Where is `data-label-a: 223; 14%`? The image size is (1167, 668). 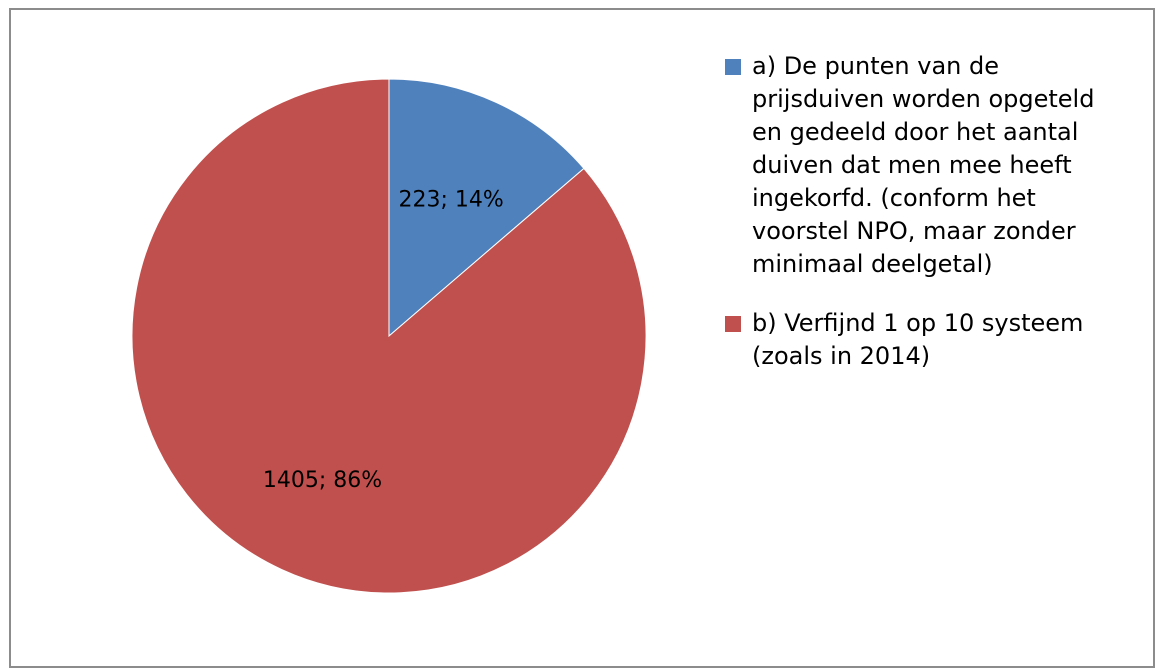
data-label-a: 223; 14% is located at coordinates (451, 200).